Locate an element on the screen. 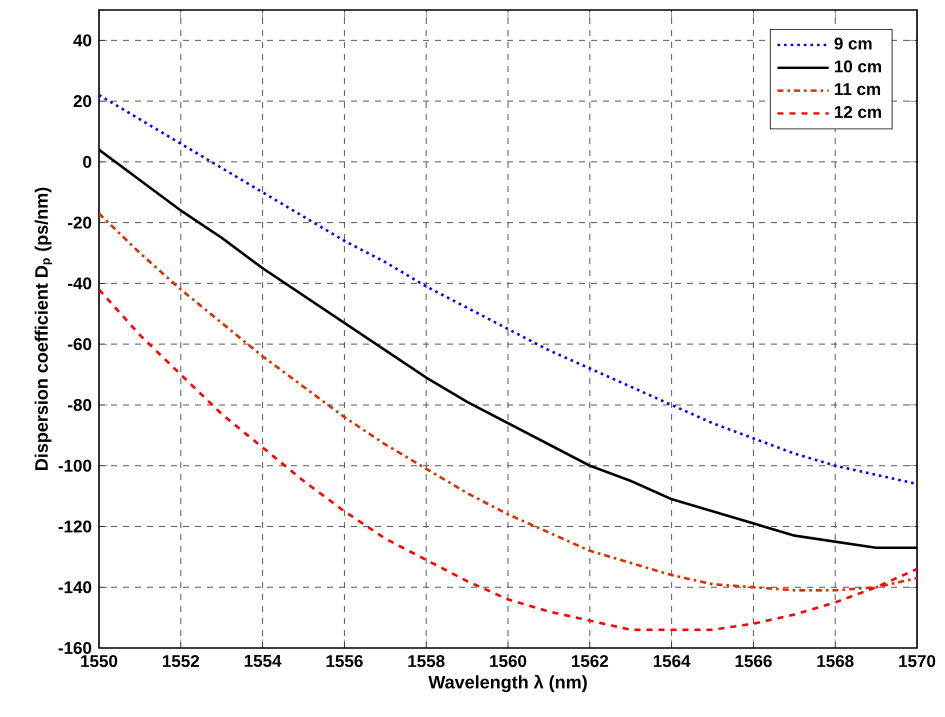 This screenshot has height=717, width=945. y-tick-label: -160 is located at coordinates (75, 648).